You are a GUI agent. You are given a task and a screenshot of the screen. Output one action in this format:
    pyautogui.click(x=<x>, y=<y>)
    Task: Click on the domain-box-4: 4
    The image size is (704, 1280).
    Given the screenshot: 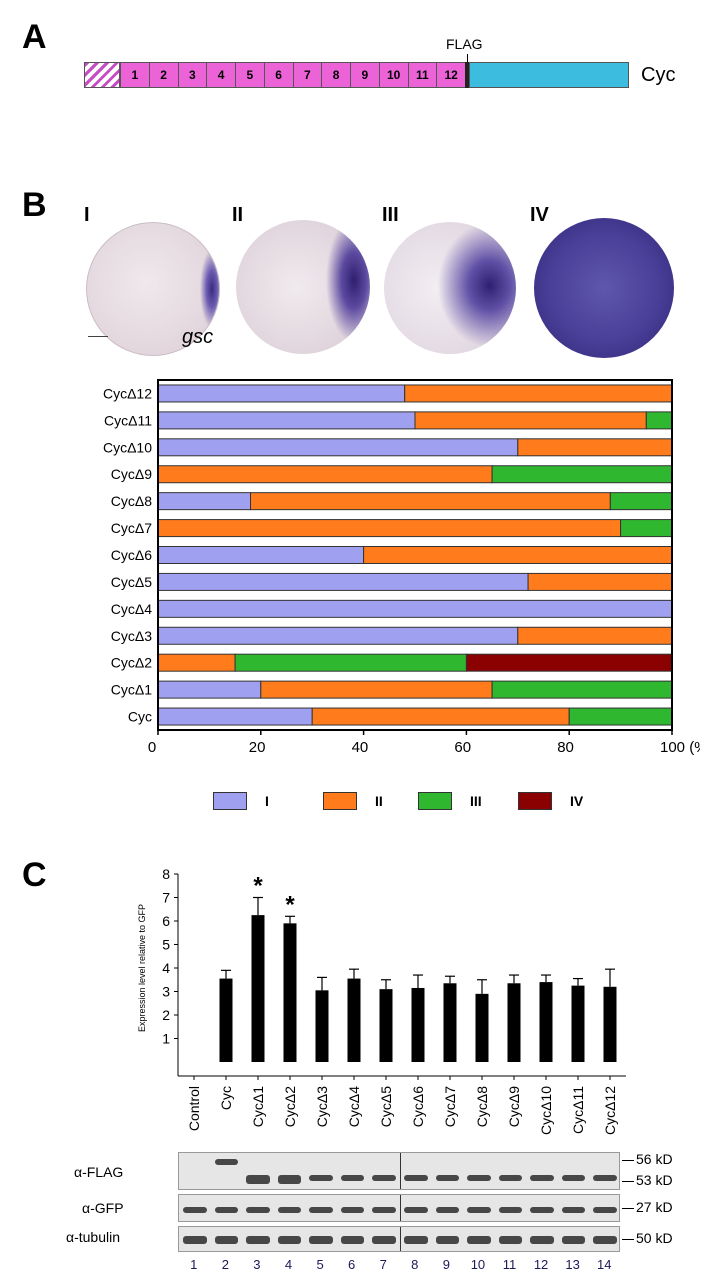 What is the action you would take?
    pyautogui.click(x=221, y=75)
    